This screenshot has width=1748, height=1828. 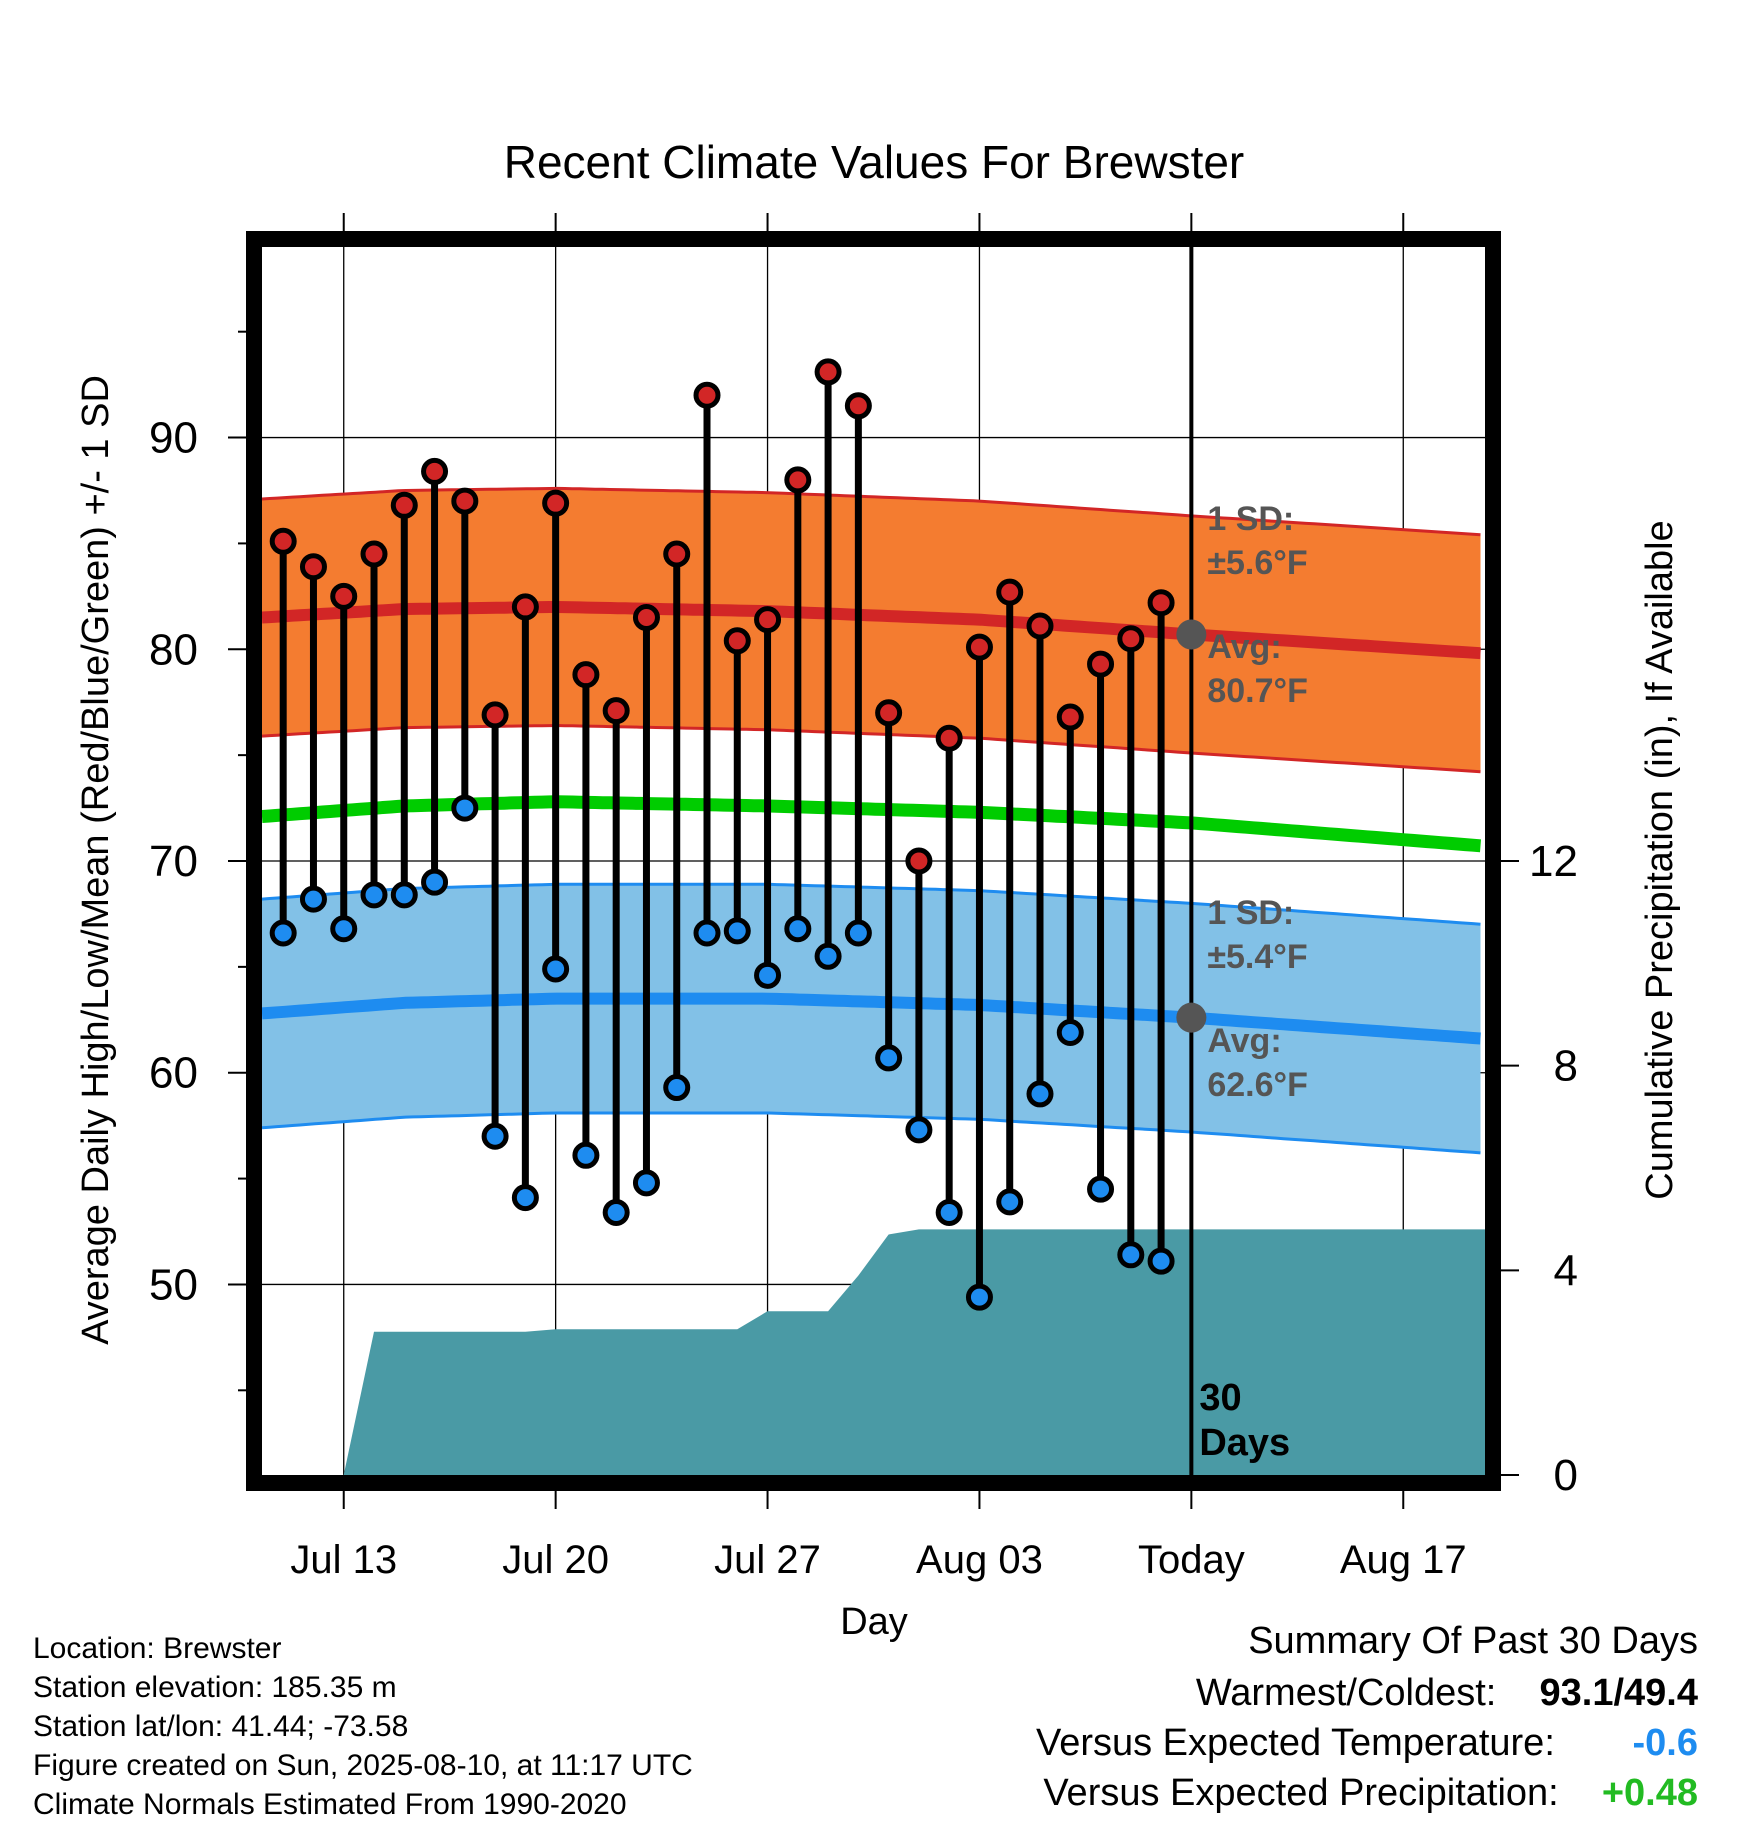 I want to click on x-tick-label: Jul 20, so click(x=555, y=1560).